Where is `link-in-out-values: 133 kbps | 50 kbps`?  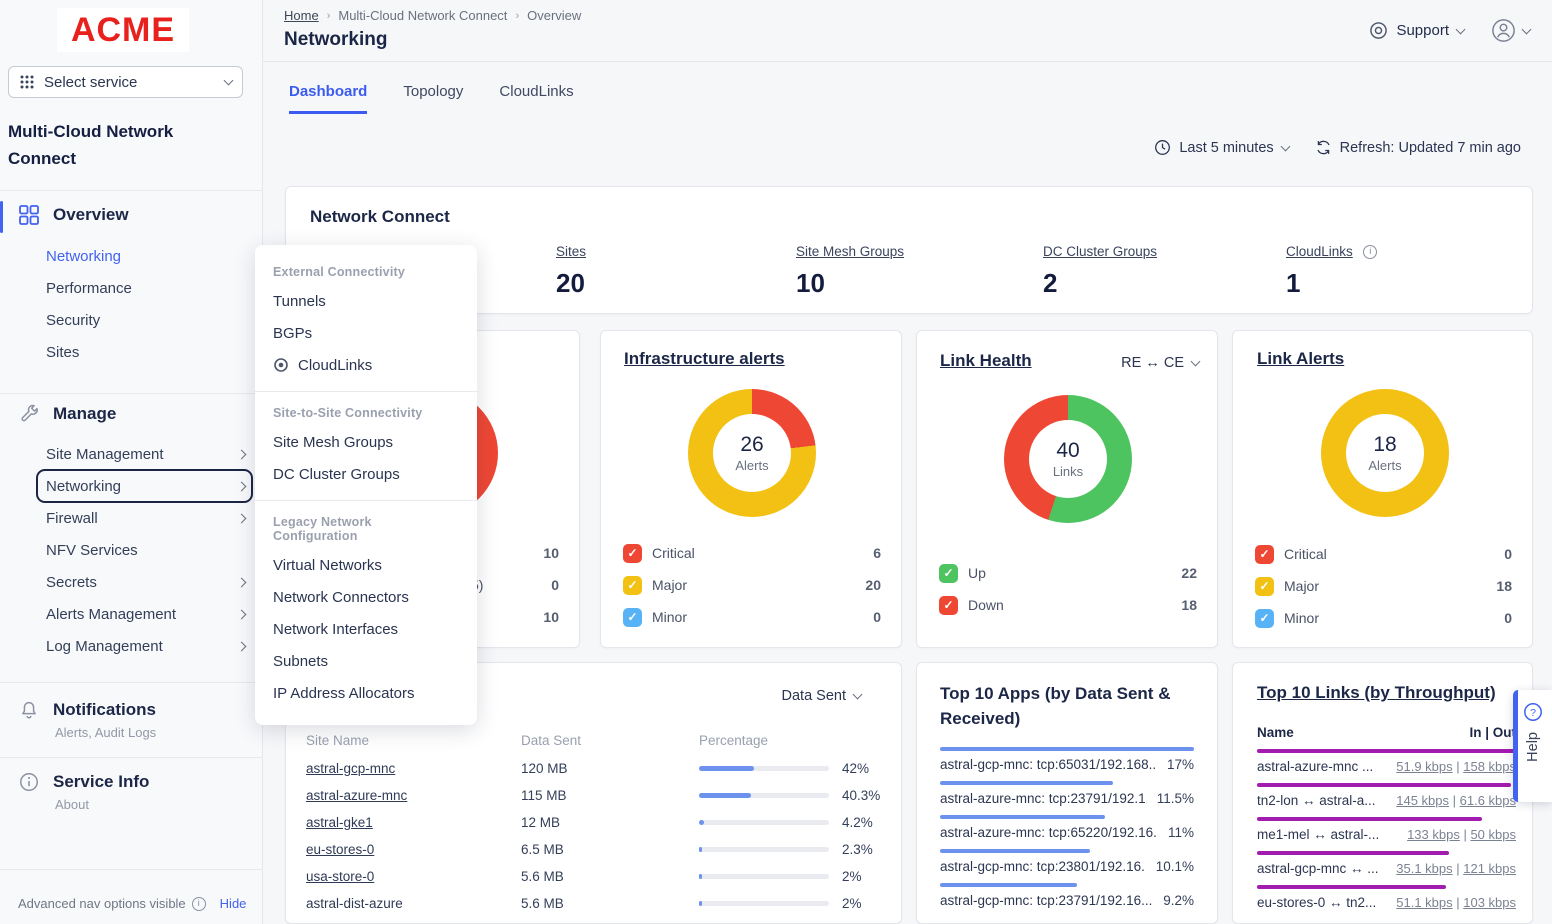
link-in-out-values: 133 kbps | 50 kbps is located at coordinates (1461, 834).